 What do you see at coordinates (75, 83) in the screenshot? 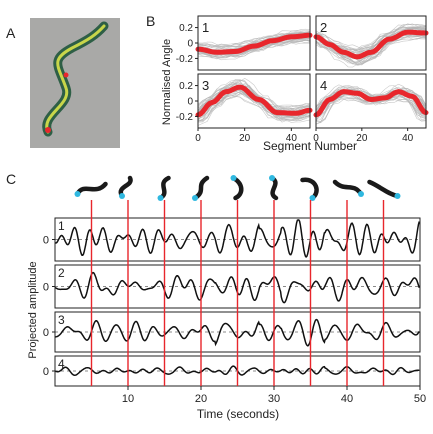
I see `worm-photo` at bounding box center [75, 83].